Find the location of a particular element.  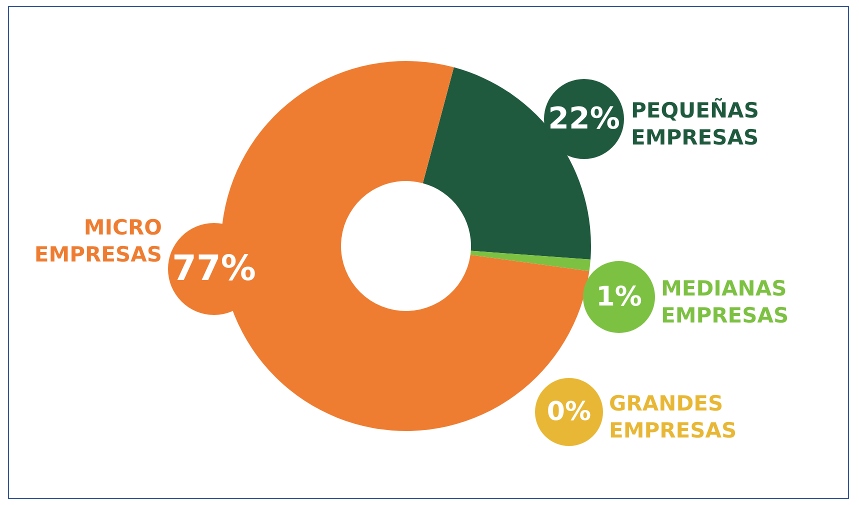

data-label: 1% is located at coordinates (619, 297).